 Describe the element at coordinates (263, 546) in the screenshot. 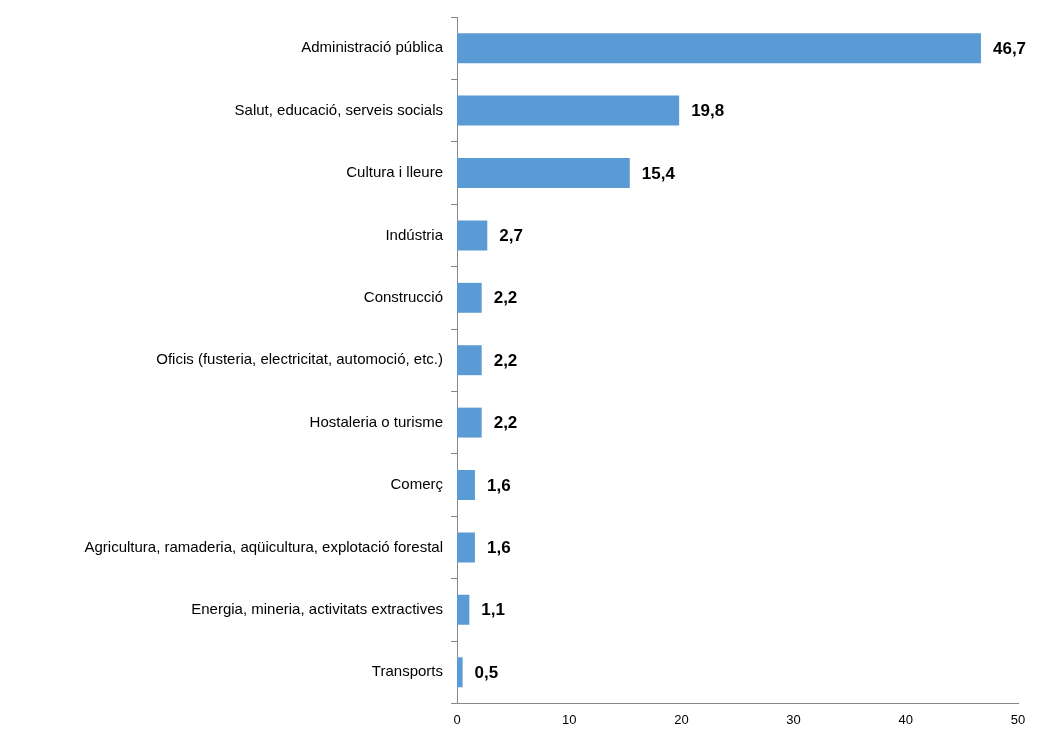

I see `y-tick-label: Agricultura, ramaderia, aqüicultura, explotació forestal` at that location.